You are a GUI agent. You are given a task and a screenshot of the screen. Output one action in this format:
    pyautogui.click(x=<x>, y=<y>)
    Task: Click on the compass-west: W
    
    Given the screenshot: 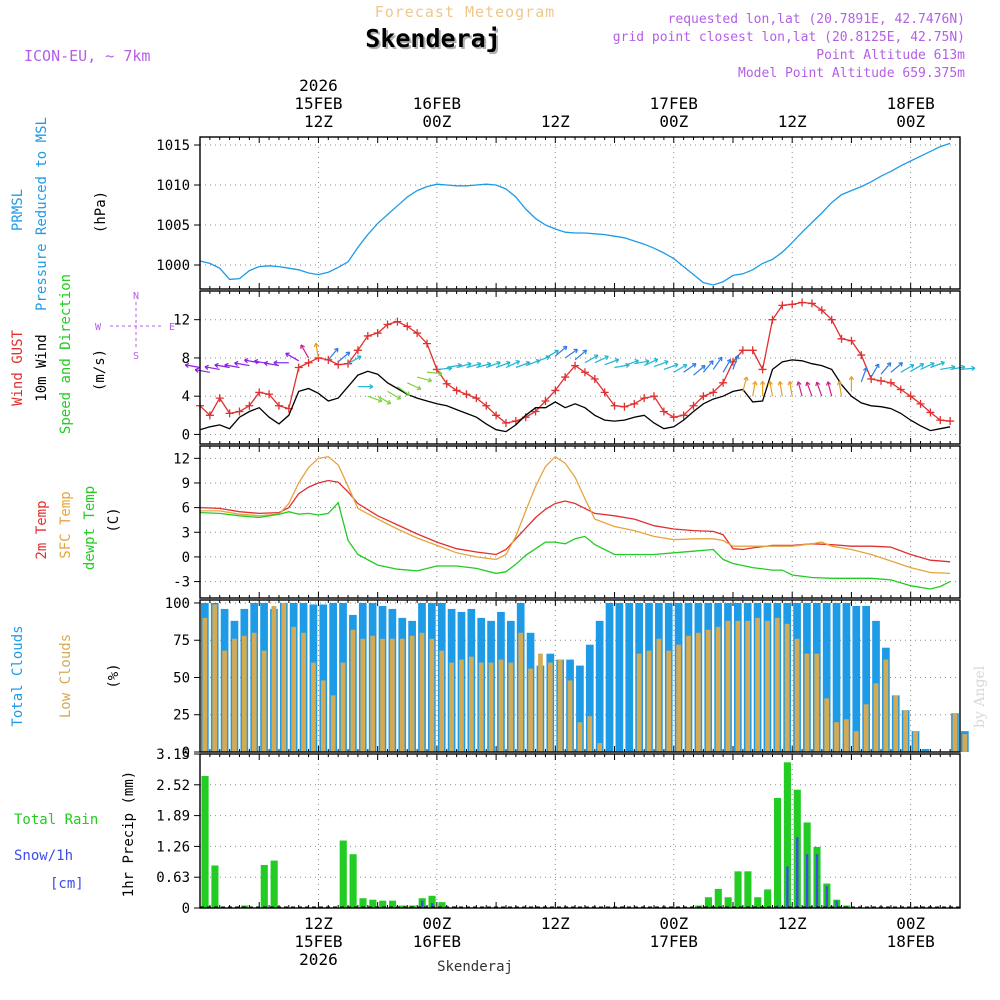 What is the action you would take?
    pyautogui.click(x=98, y=327)
    